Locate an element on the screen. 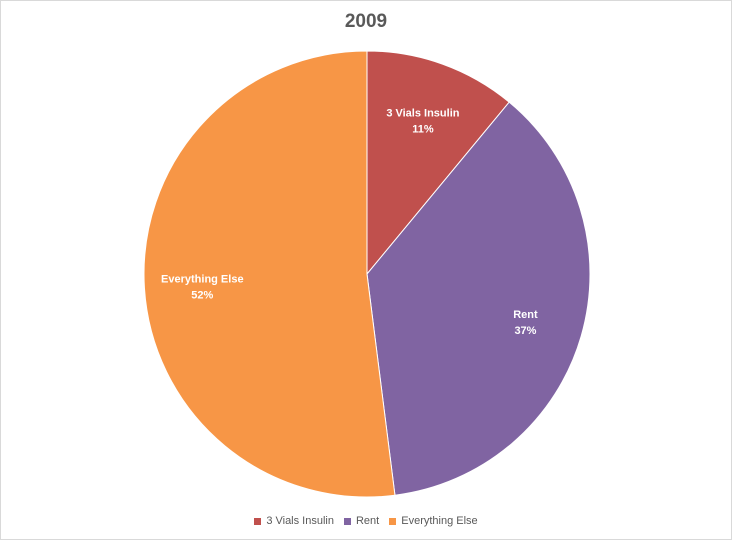 This screenshot has height=540, width=732. chart-title: 2009 is located at coordinates (366, 21).